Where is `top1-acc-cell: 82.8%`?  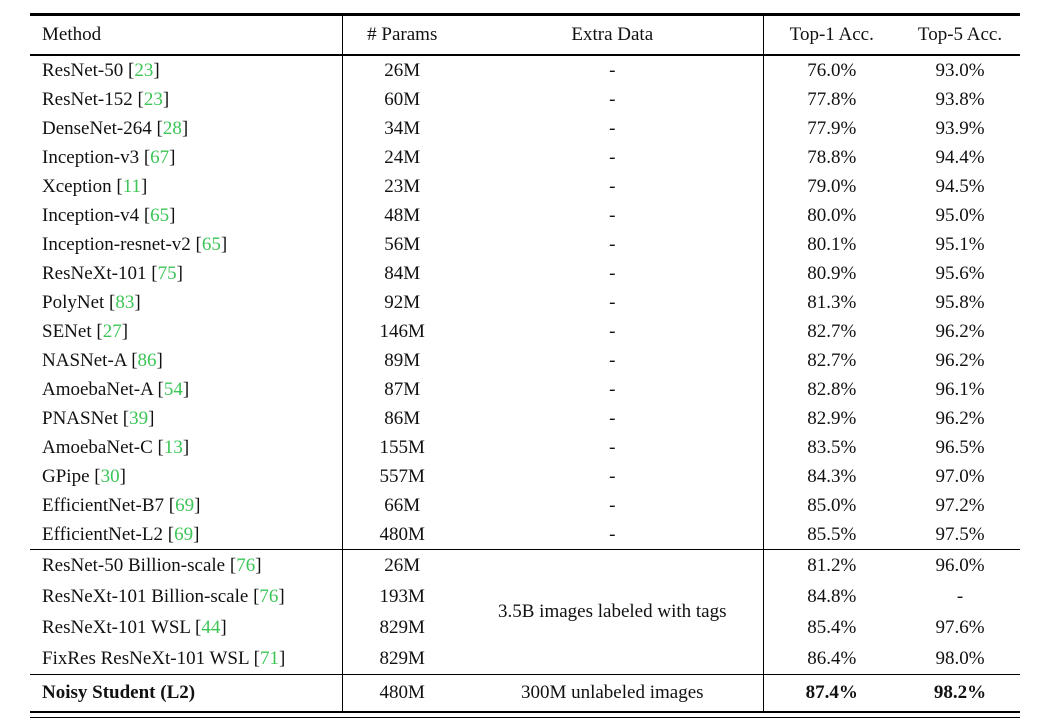 top1-acc-cell: 82.8% is located at coordinates (832, 389).